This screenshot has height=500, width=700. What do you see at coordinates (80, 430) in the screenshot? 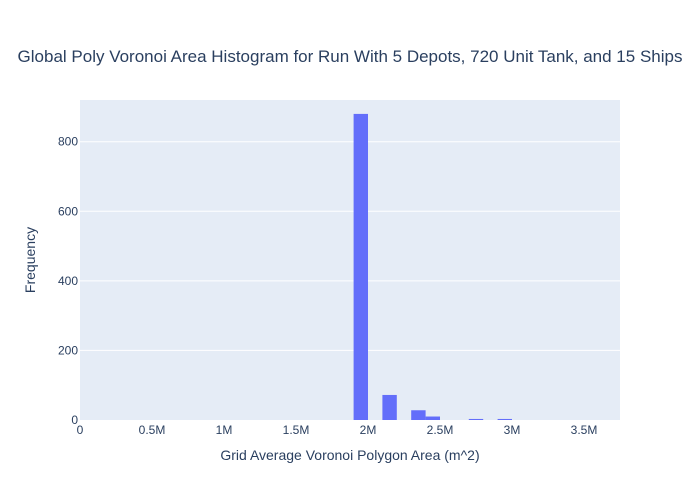
I see `x-tick-label: 0` at bounding box center [80, 430].